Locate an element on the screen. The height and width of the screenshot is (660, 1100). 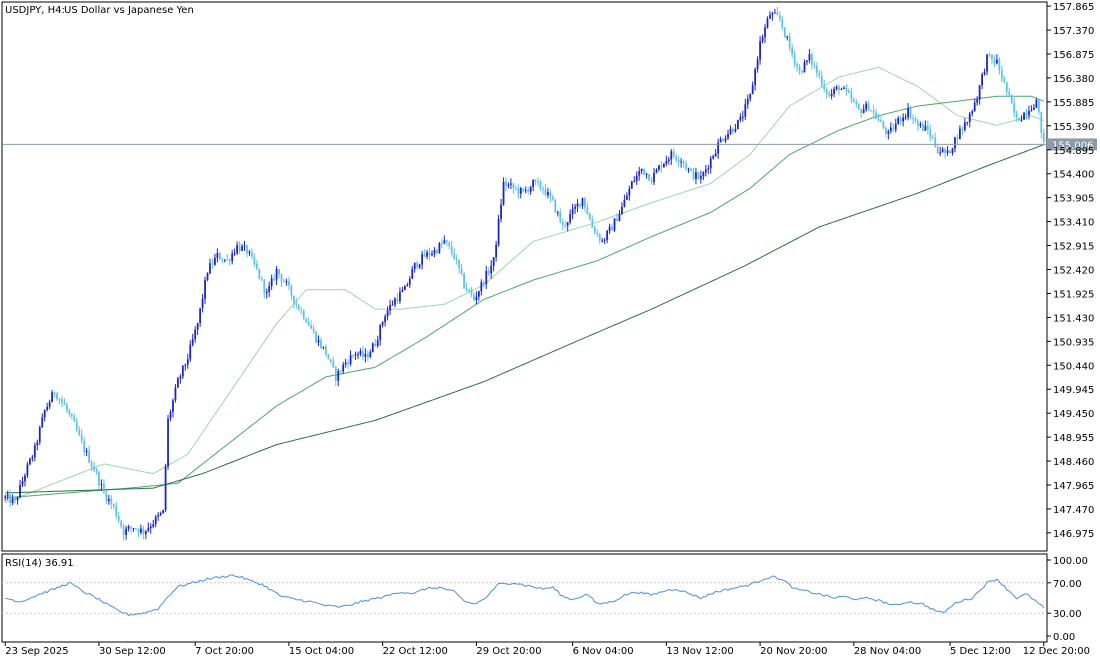
y-tick-label: 155.390 is located at coordinates (1073, 127).